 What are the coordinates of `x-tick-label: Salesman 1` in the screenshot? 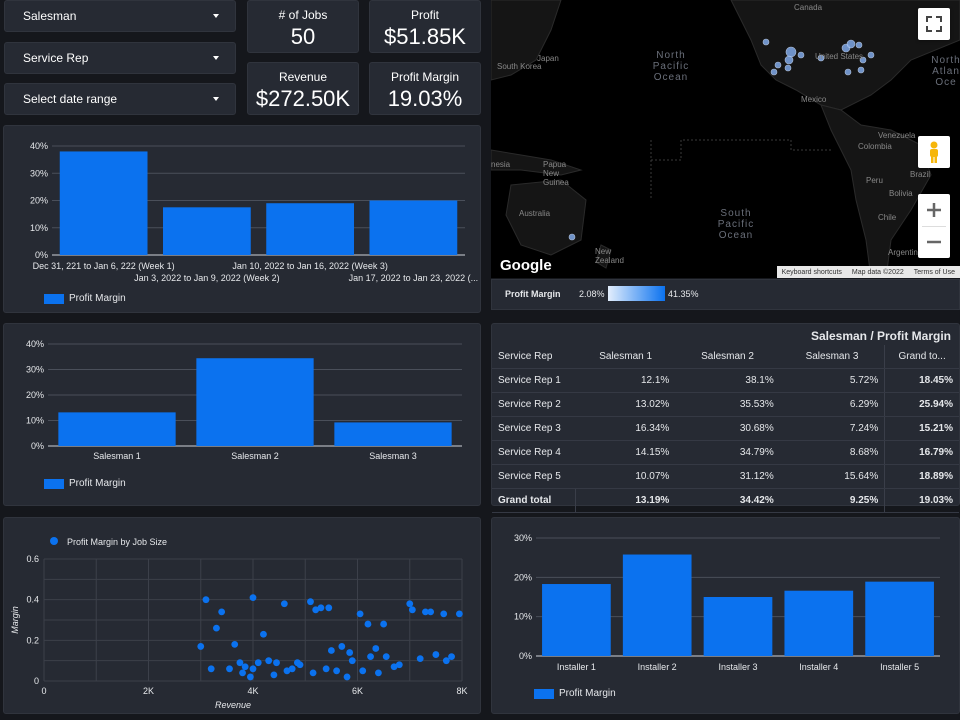 It's located at (117, 456).